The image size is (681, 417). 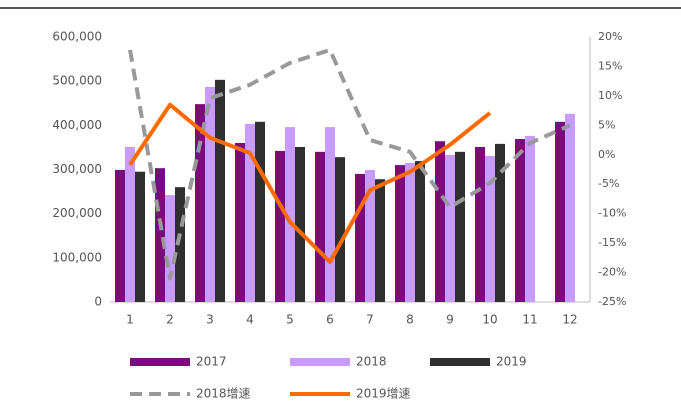 I want to click on y-tick-label: 0, so click(x=98, y=302).